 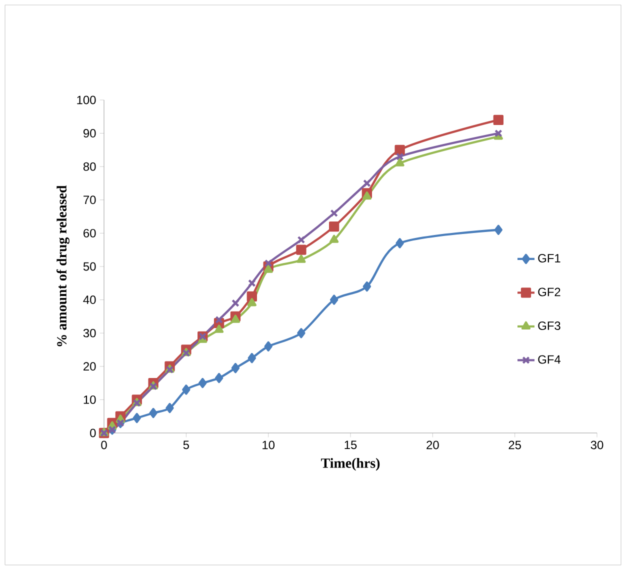 What do you see at coordinates (90, 233) in the screenshot?
I see `y-tick-label: 60` at bounding box center [90, 233].